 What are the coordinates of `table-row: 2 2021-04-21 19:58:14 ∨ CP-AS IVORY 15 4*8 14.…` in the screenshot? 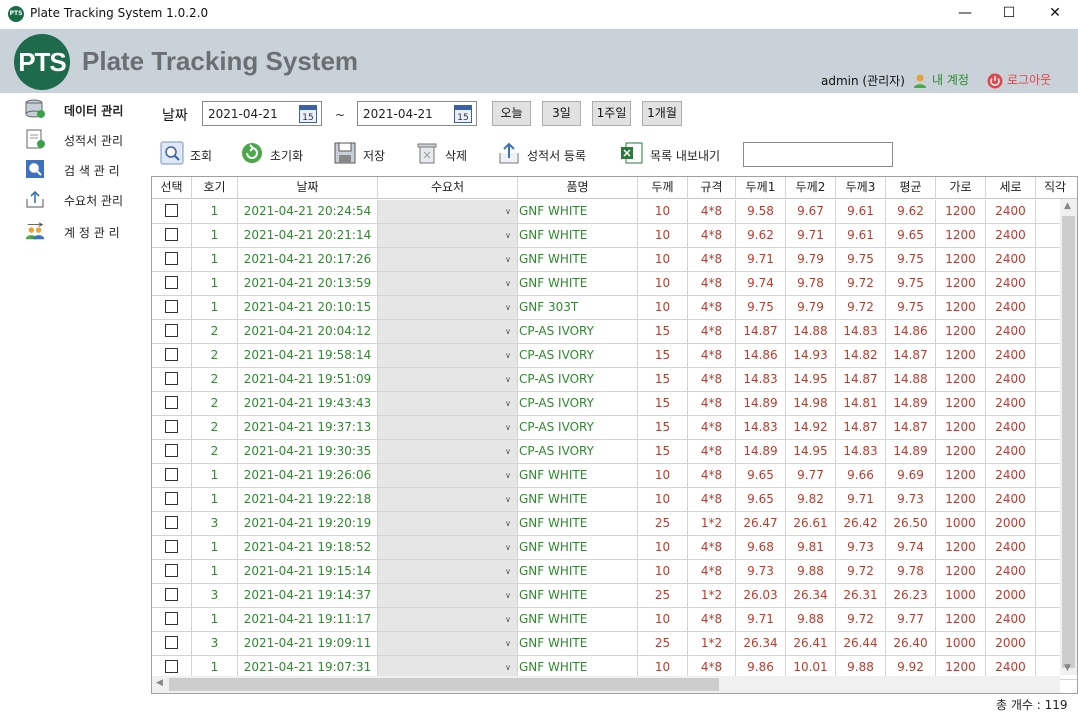 It's located at (614, 356).